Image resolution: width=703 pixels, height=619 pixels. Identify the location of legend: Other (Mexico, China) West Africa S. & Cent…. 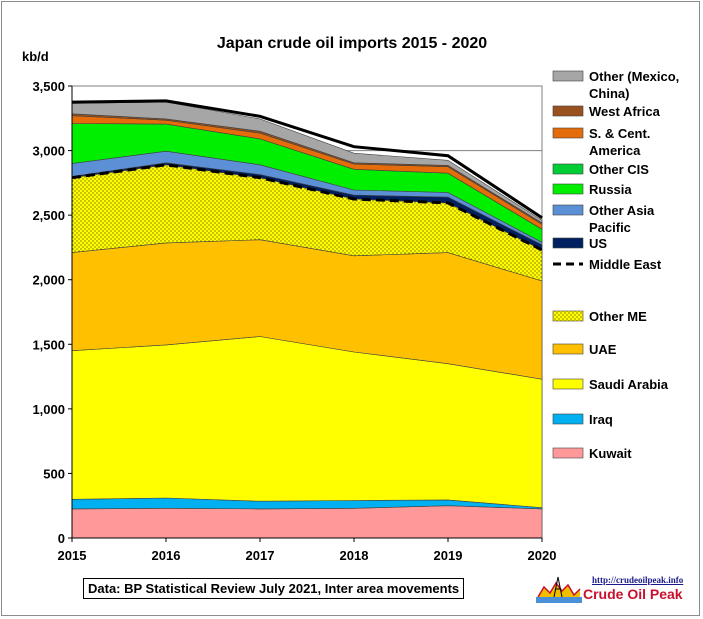
(615, 265).